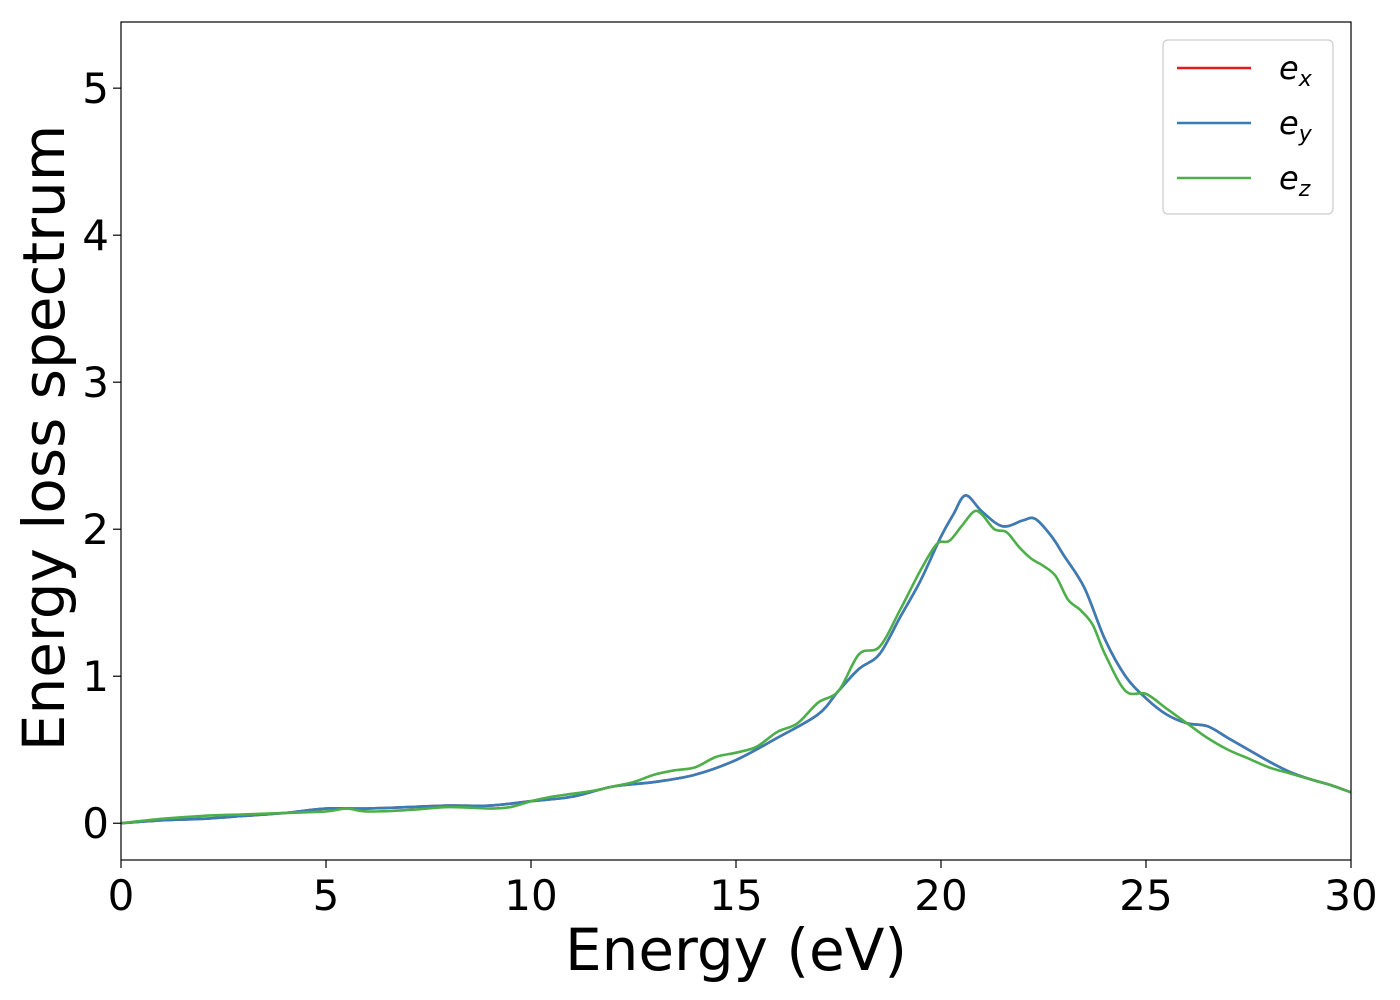  What do you see at coordinates (95, 382) in the screenshot?
I see `y-tick-label: 3` at bounding box center [95, 382].